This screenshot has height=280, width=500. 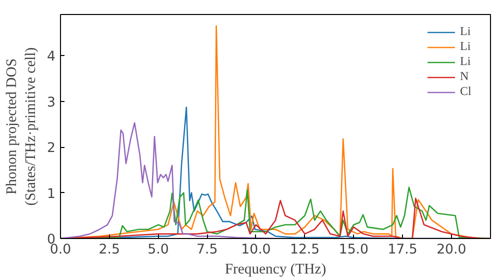 I want to click on x-tick-label: 12.5, so click(x=305, y=250).